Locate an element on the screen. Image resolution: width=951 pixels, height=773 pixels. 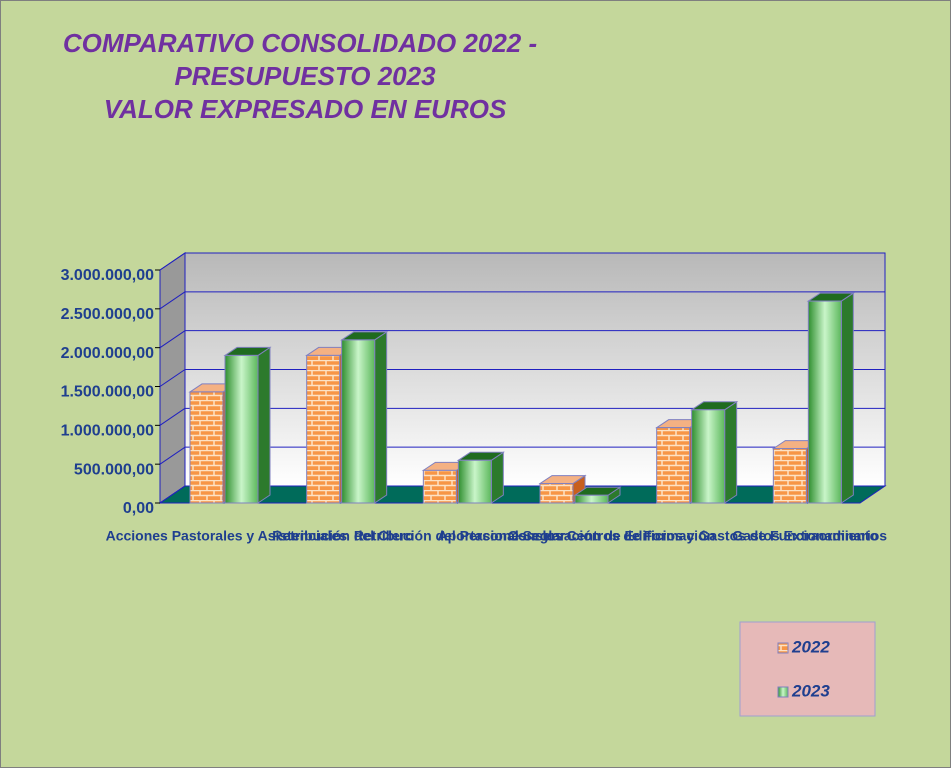
y-tick-label: 1.500.000,00 is located at coordinates (108, 392).